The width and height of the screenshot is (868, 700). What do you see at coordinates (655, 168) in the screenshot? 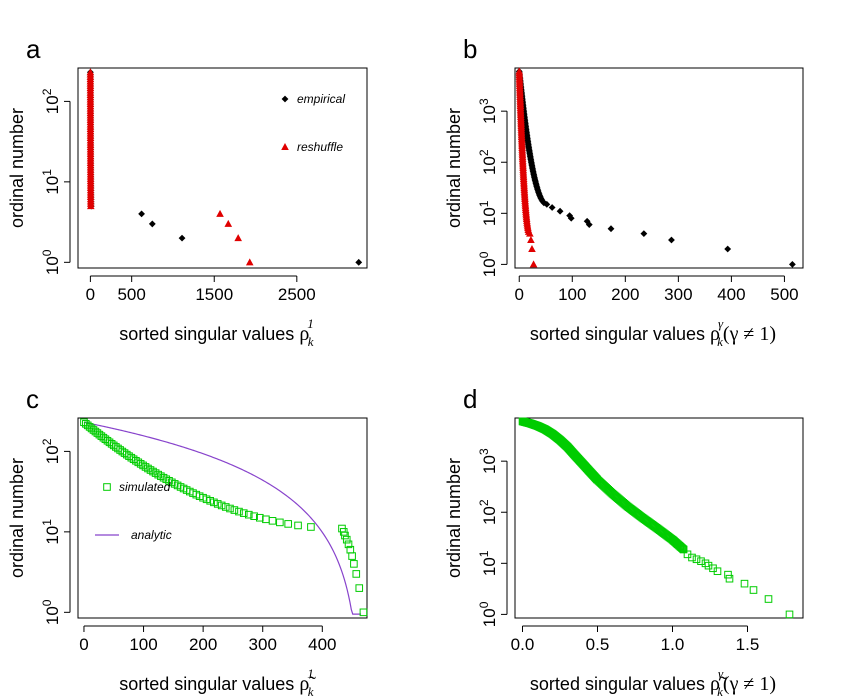
I see `series-empirical` at bounding box center [655, 168].